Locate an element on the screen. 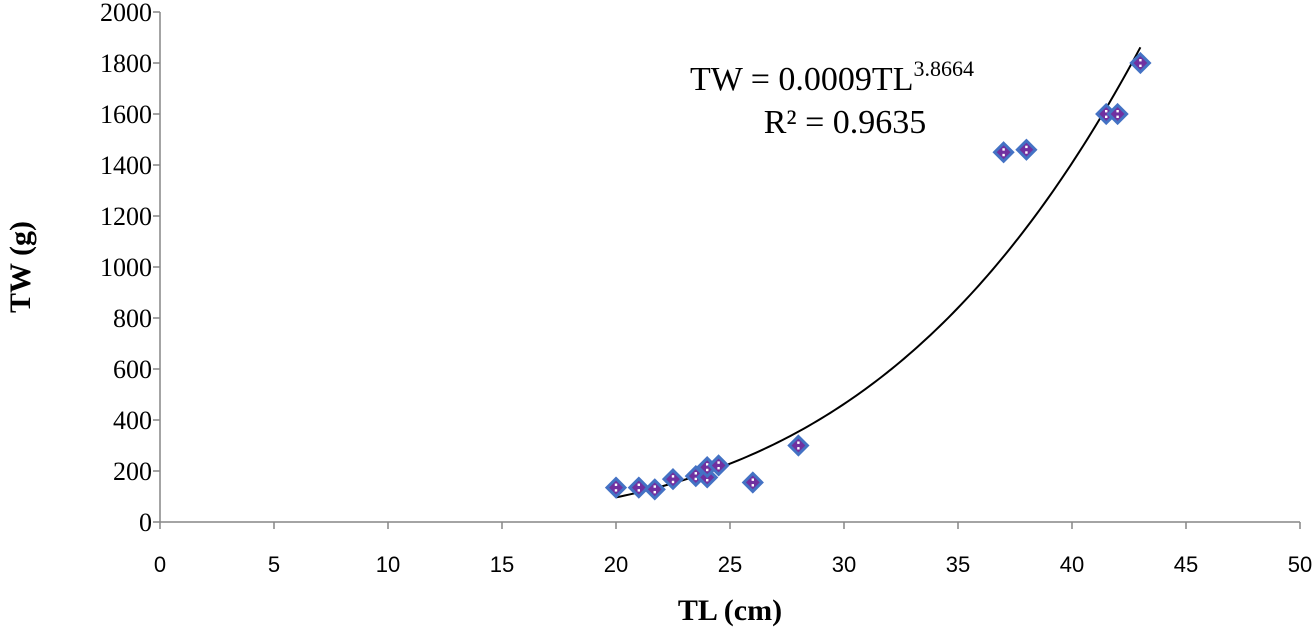  y-tick-label: 2000 is located at coordinates (126, 13).